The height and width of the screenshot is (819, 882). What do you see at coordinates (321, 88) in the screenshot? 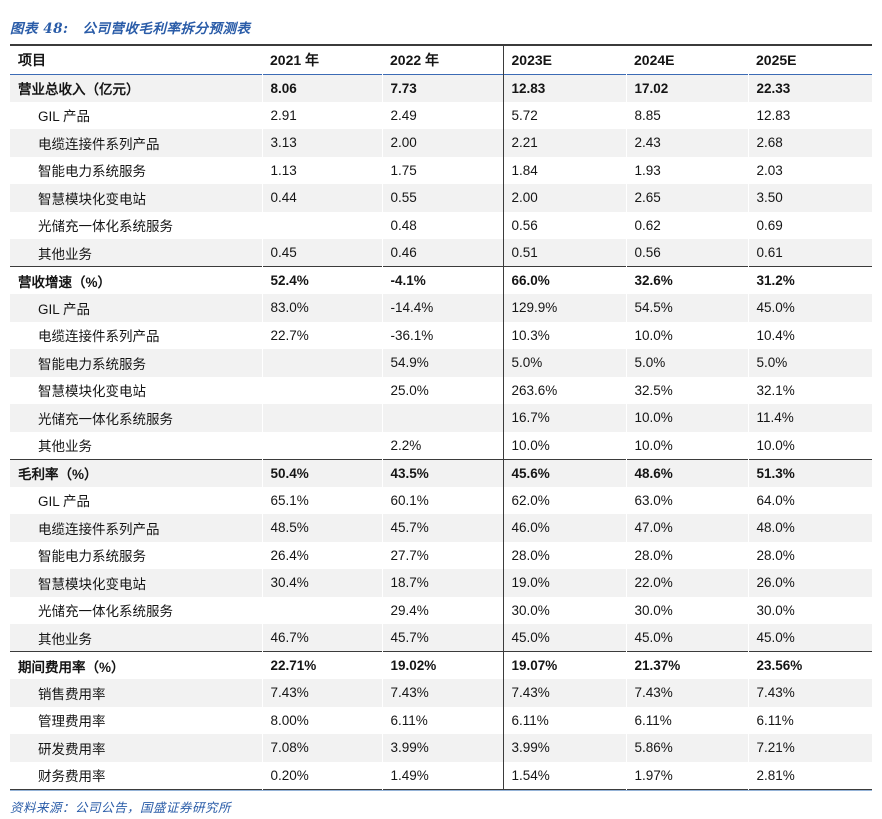
I see `cell-value: 8.06` at bounding box center [321, 88].